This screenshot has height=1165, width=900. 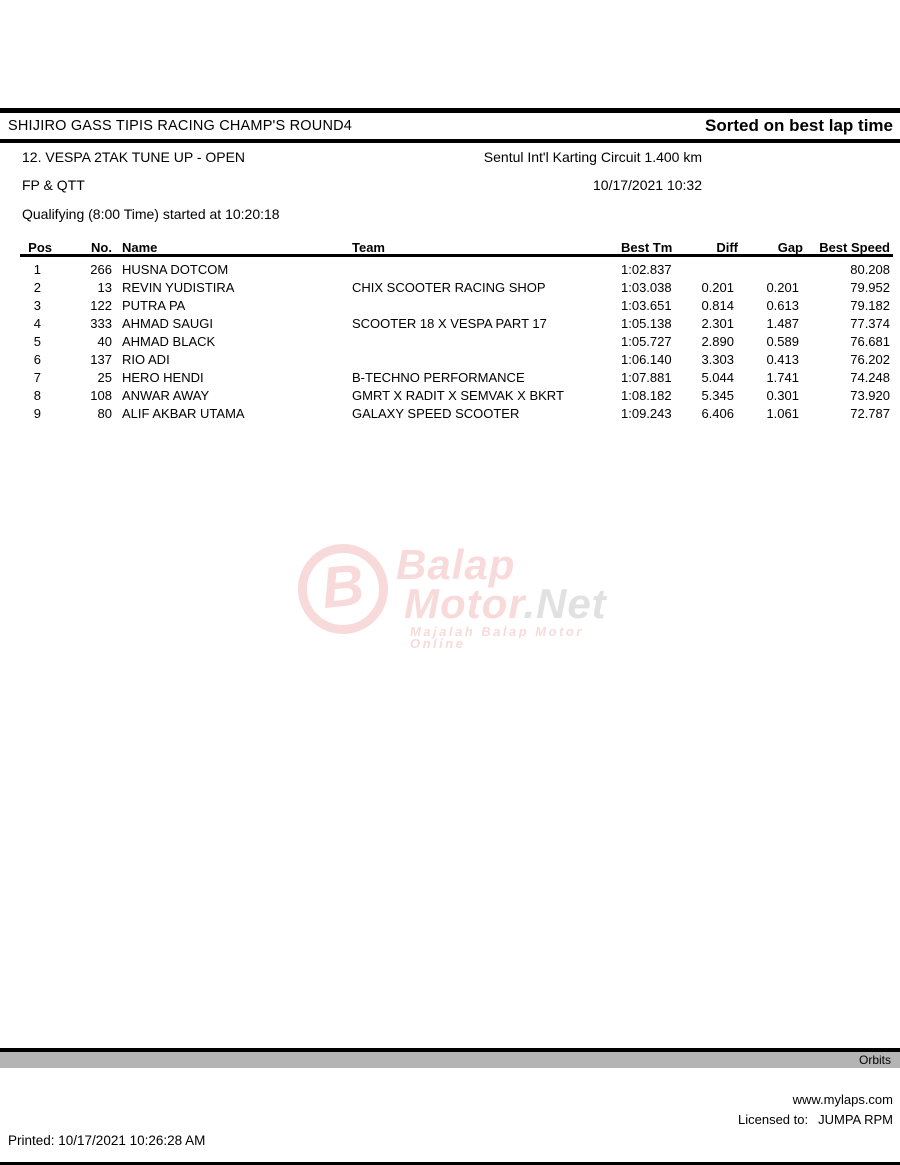 I want to click on cell-best-speed: 79.952, so click(x=870, y=287).